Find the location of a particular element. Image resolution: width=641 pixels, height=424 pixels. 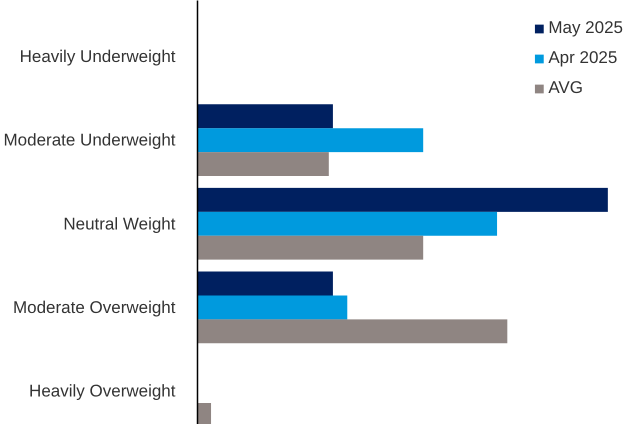

legend-label: Apr 2025 is located at coordinates (583, 58).